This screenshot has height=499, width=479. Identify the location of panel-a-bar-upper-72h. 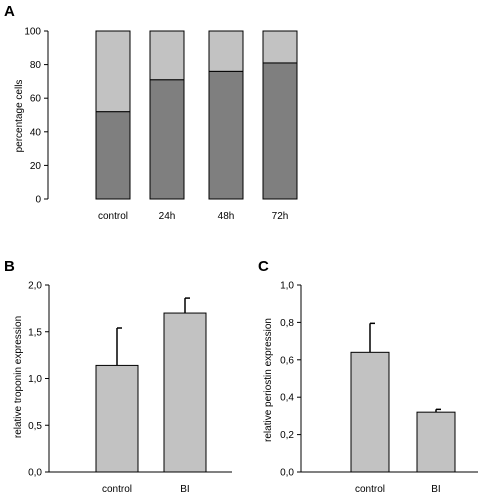
(280, 47).